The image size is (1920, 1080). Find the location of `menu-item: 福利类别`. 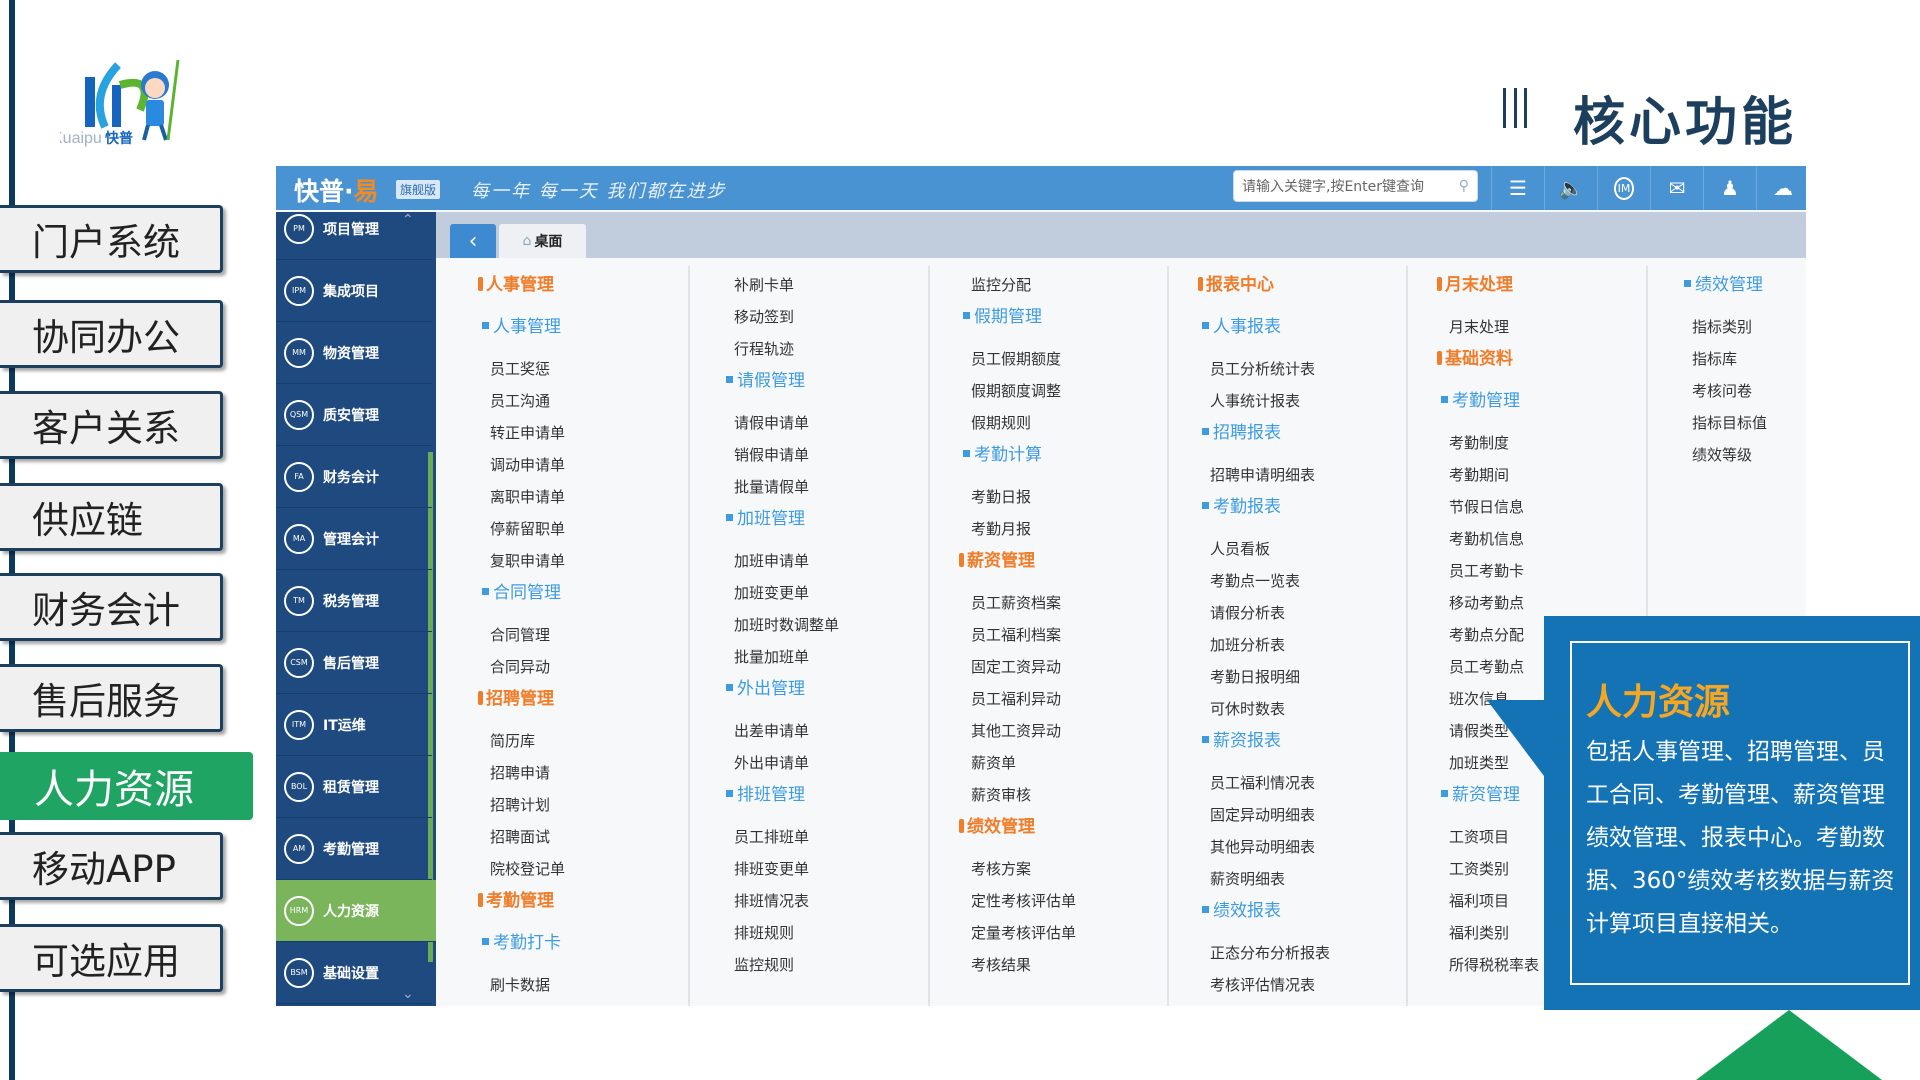

menu-item: 福利类别 is located at coordinates (1479, 933).